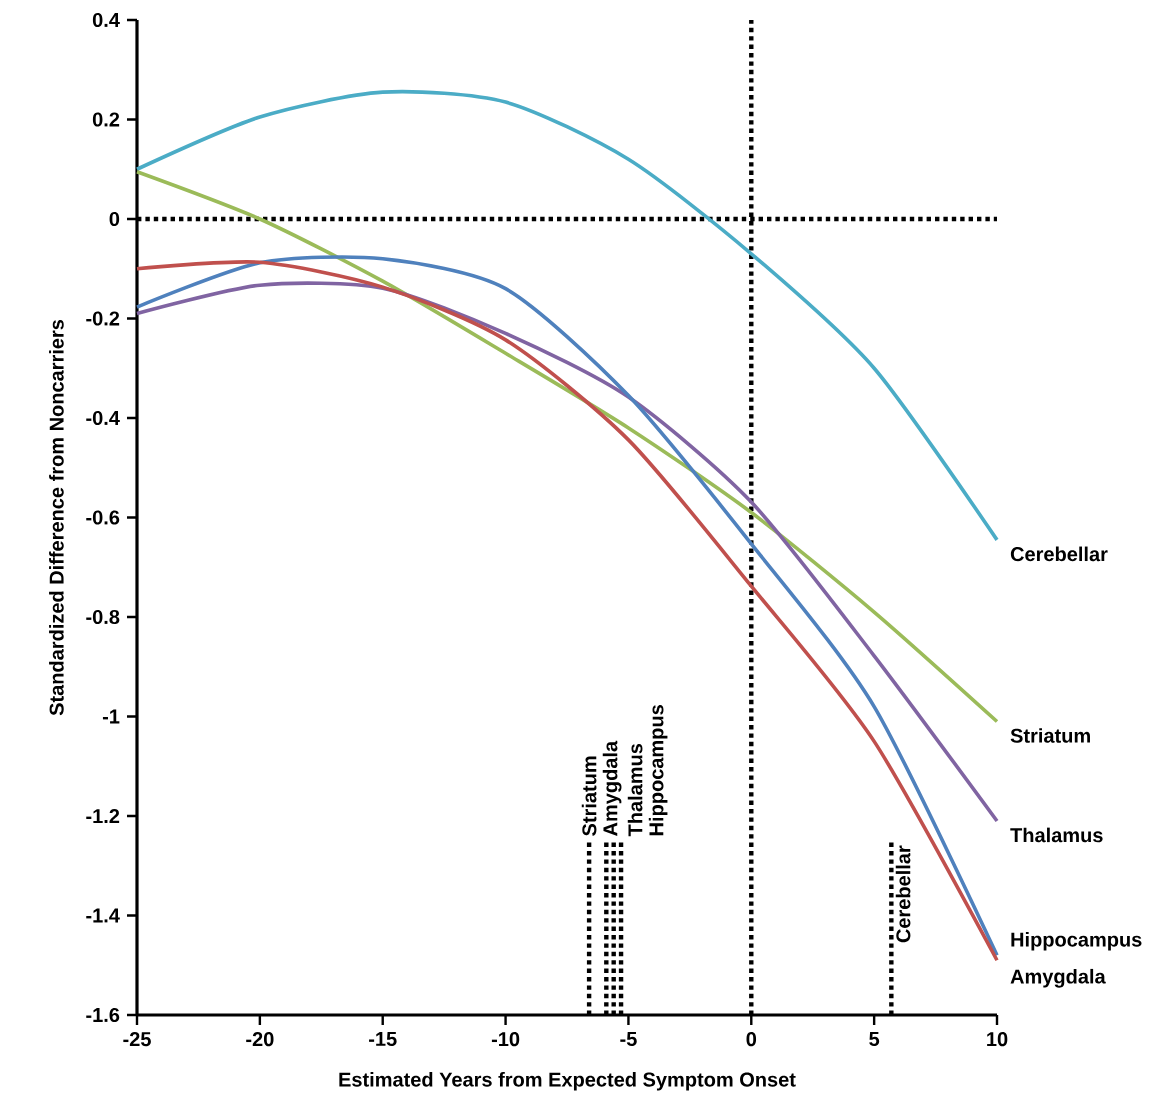 This screenshot has width=1173, height=1104. I want to click on ref-line-label: Cerebellar, so click(903, 894).